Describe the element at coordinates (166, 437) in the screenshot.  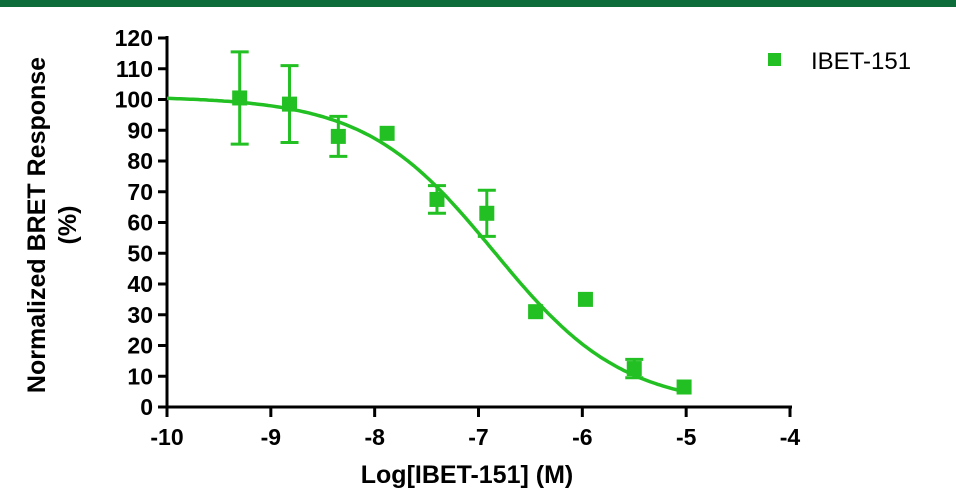
I see `x-tick-label: -10` at that location.